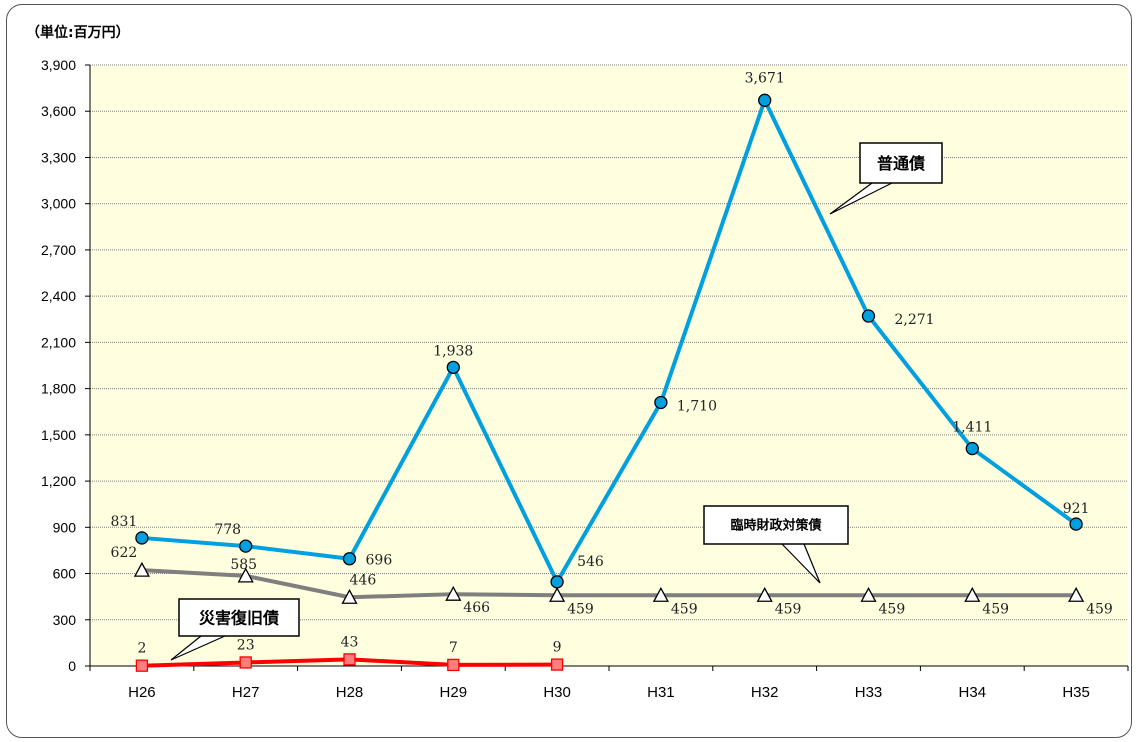 The width and height of the screenshot is (1138, 742). Describe the element at coordinates (350, 692) in the screenshot. I see `x-tick-label: H28` at that location.